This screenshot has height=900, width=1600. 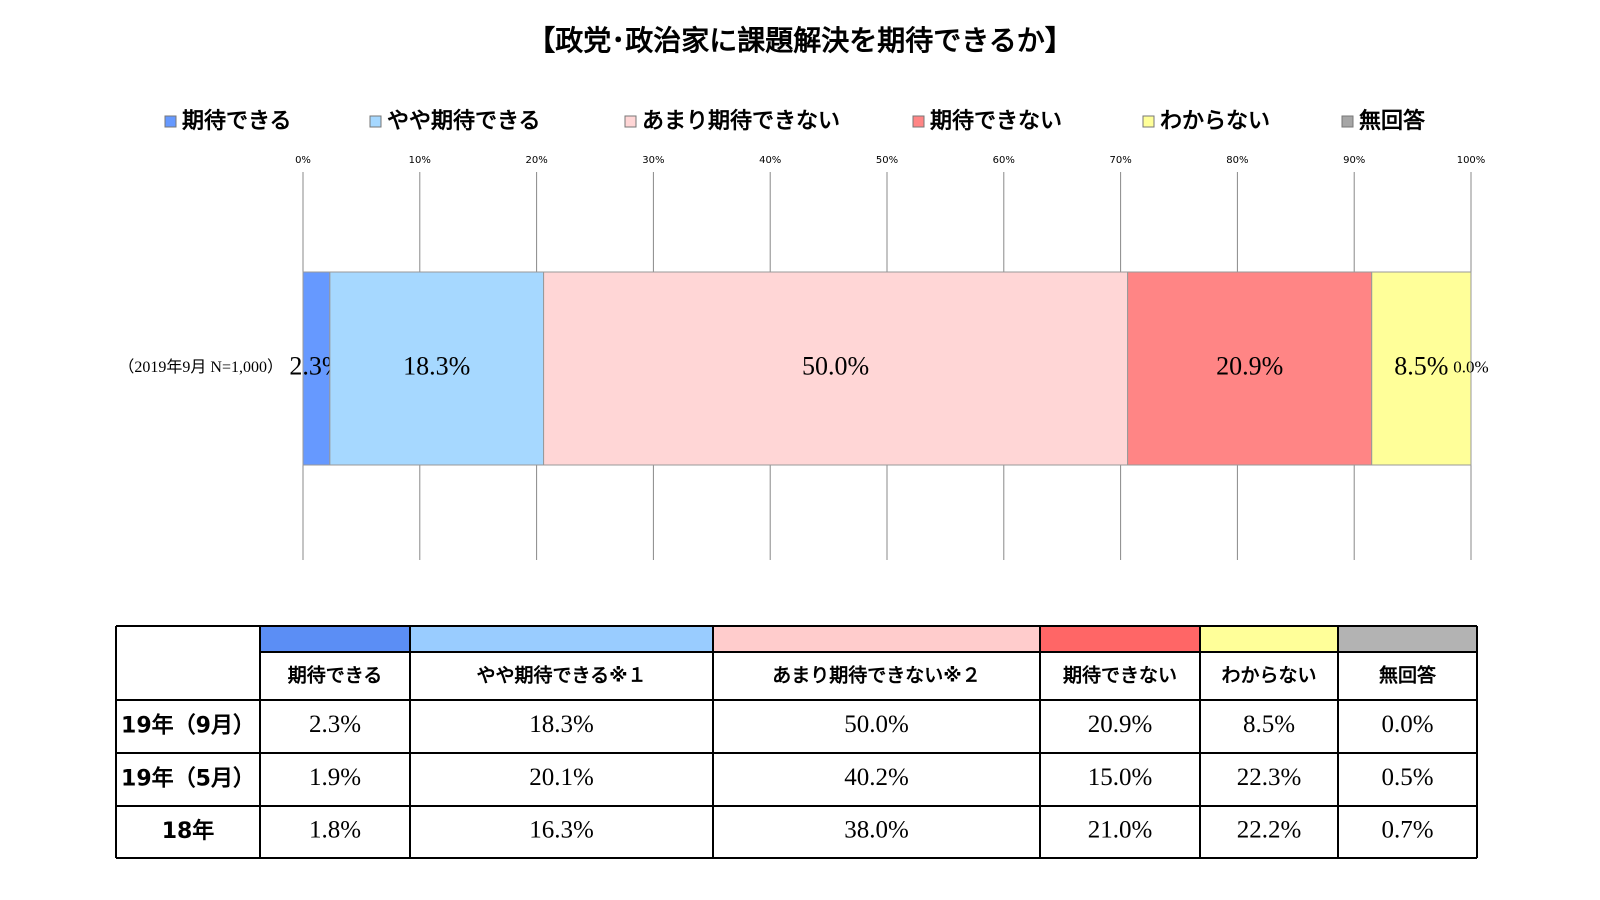 What do you see at coordinates (335, 830) in the screenshot?
I see `table-cell: 1.8%` at bounding box center [335, 830].